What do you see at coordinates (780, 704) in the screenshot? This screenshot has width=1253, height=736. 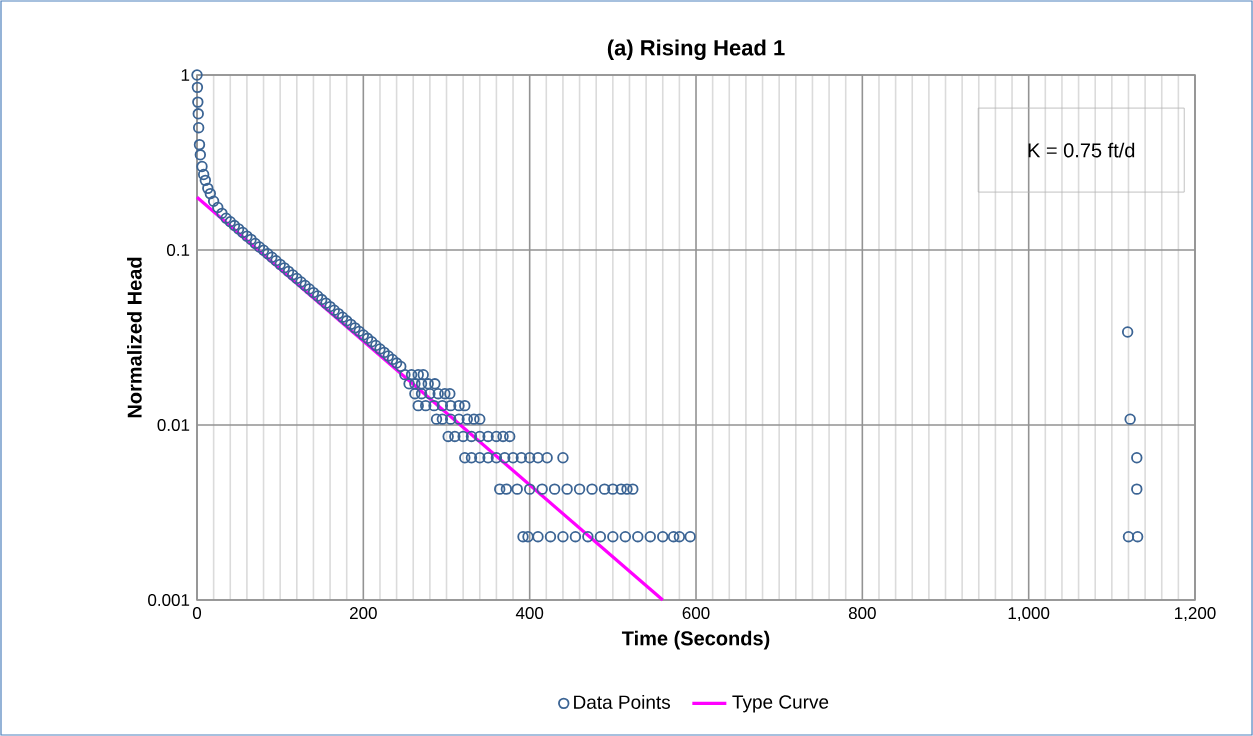 I see `legend-label: Type Curve` at bounding box center [780, 704].